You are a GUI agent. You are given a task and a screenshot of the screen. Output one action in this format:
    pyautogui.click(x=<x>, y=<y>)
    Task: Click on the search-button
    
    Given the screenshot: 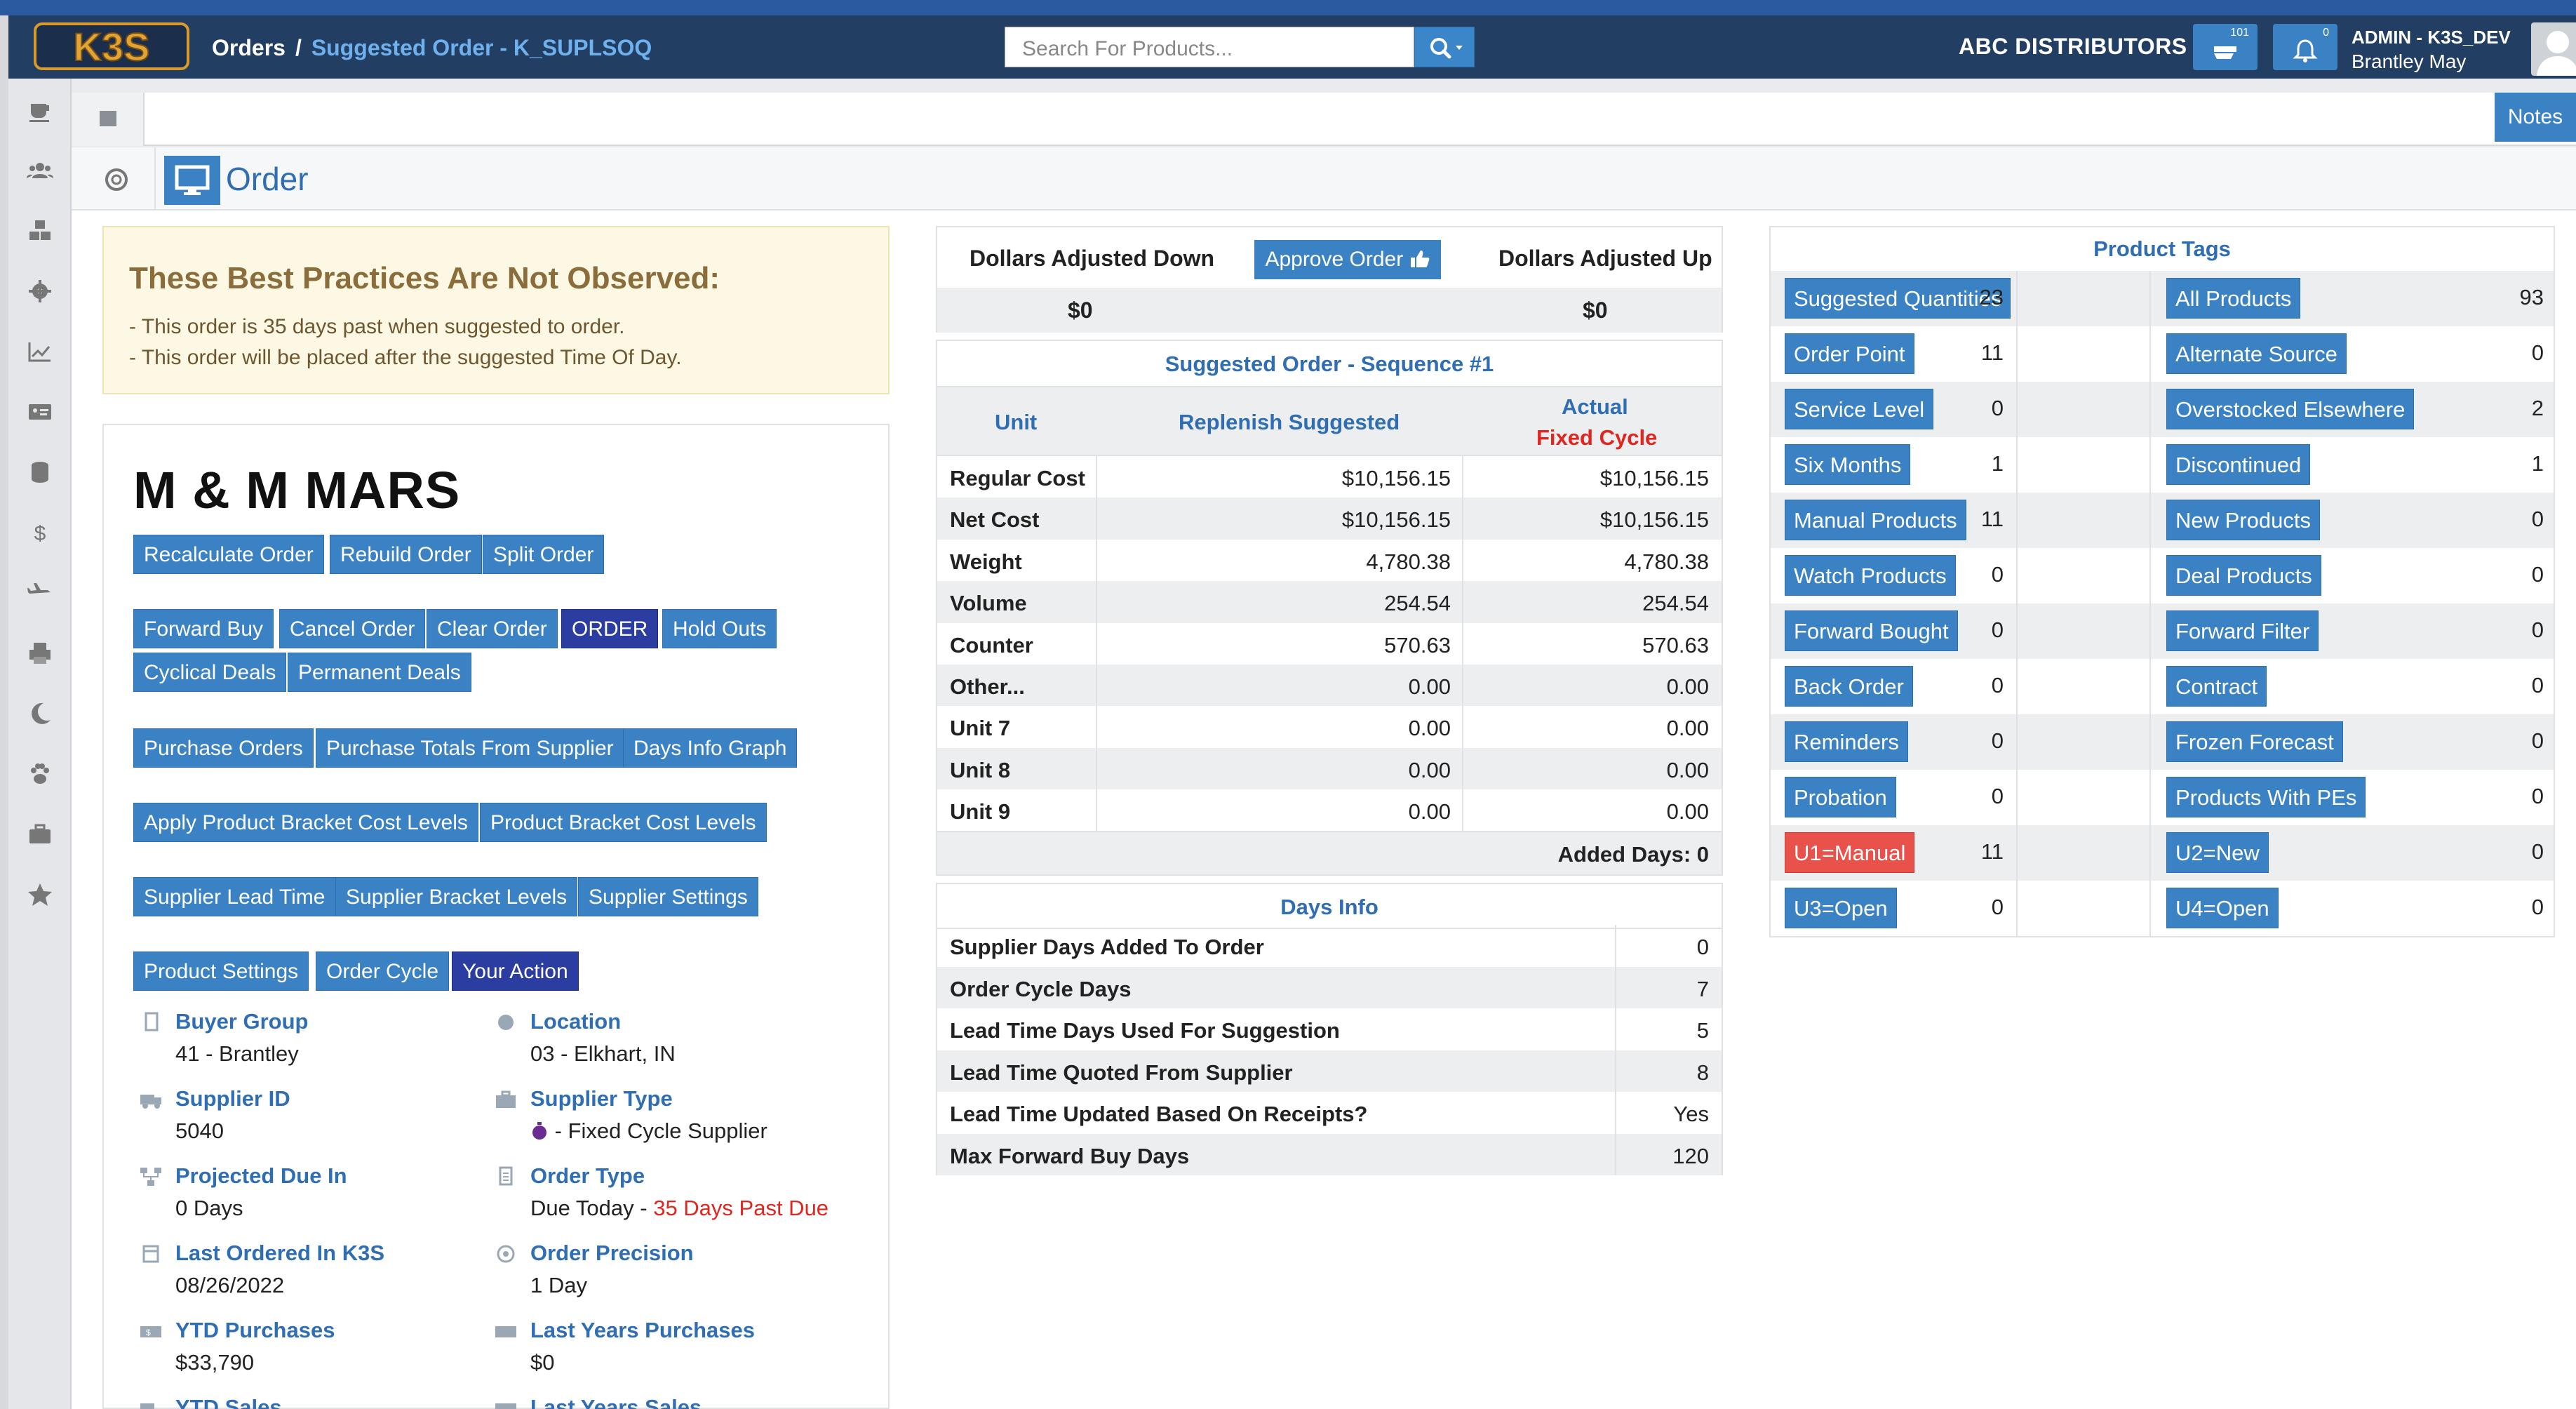 What is the action you would take?
    pyautogui.click(x=1444, y=47)
    